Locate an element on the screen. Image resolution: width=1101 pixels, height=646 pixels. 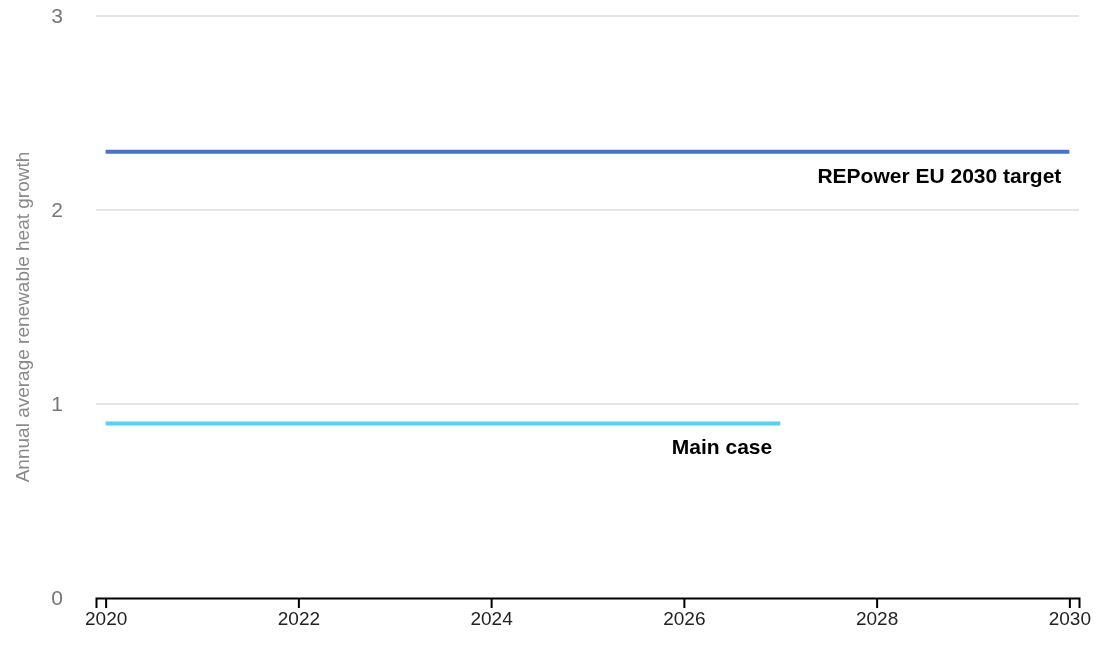
x-tick-label: 2022 is located at coordinates (299, 619).